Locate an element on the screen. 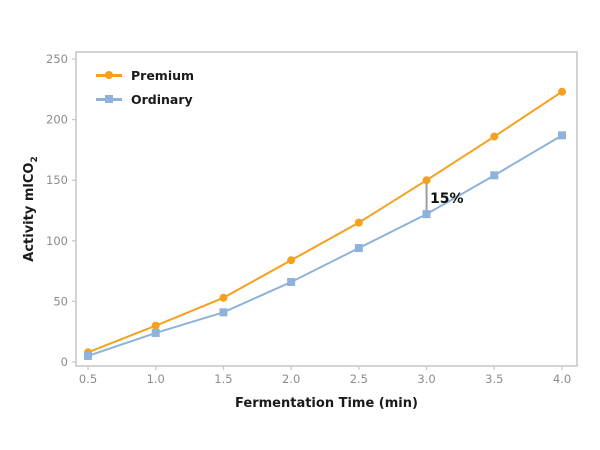 This screenshot has height=450, width=600. ordinary-marker-icon is located at coordinates (109, 99).